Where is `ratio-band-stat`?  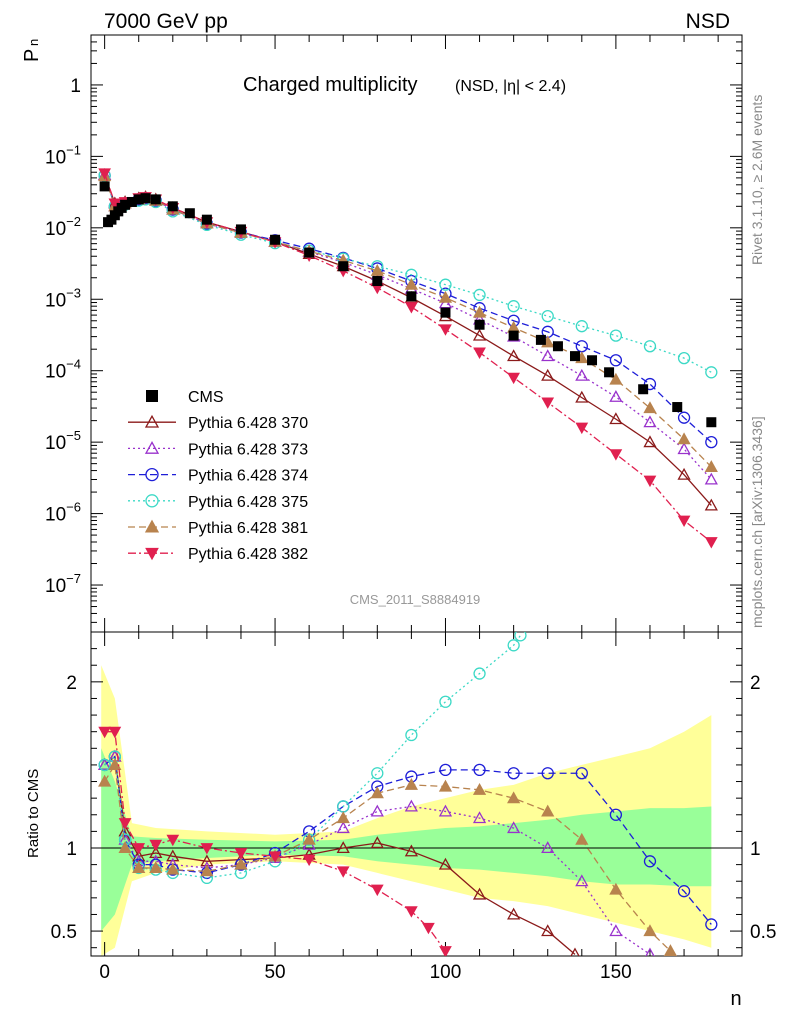 ratio-band-stat is located at coordinates (406, 840).